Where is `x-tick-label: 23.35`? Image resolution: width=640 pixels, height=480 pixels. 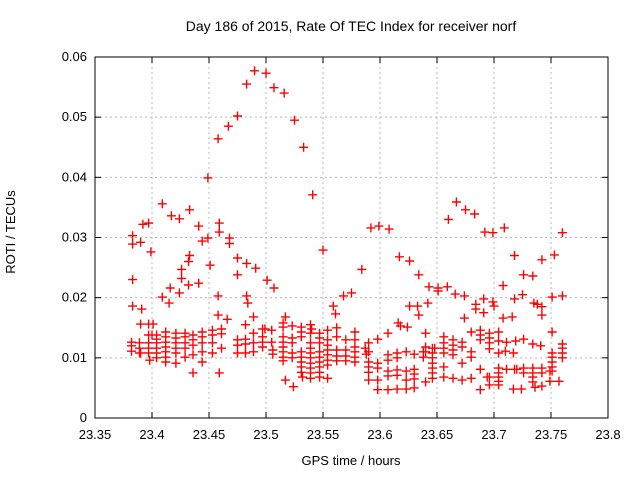 x-tick-label: 23.35 is located at coordinates (95, 434).